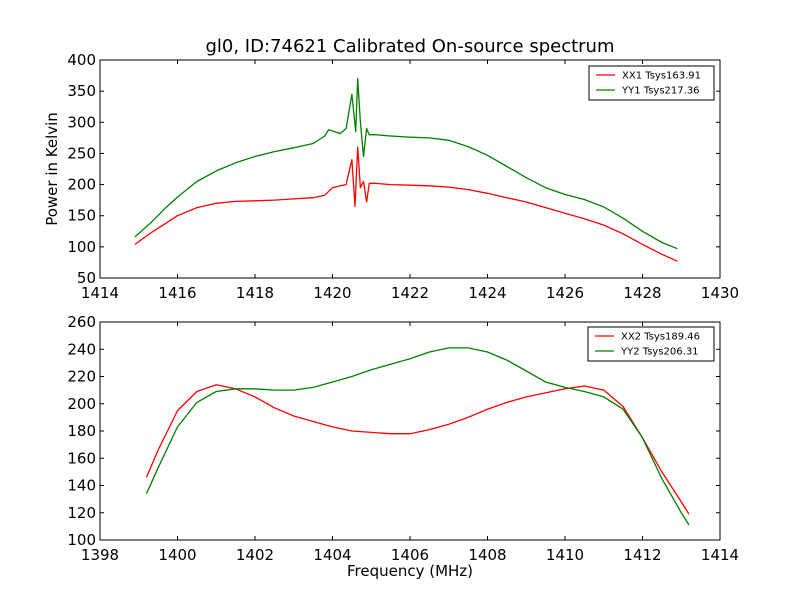 The image size is (800, 600). What do you see at coordinates (81, 377) in the screenshot?
I see `y-tick-label: 220` at bounding box center [81, 377].